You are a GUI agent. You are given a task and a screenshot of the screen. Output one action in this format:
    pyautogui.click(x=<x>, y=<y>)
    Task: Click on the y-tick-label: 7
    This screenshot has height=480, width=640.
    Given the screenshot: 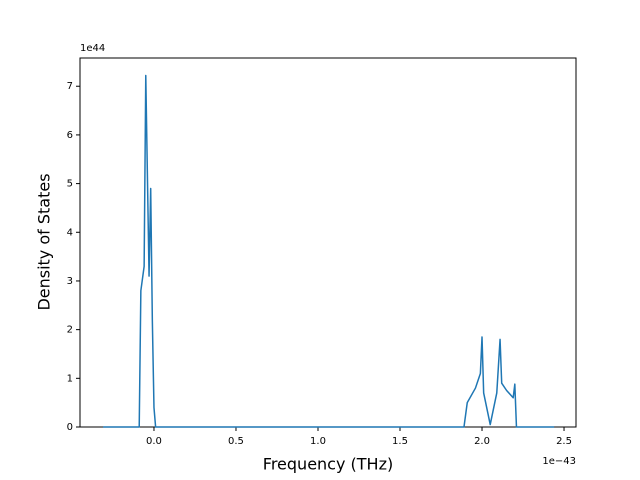 What is the action you would take?
    pyautogui.click(x=70, y=86)
    